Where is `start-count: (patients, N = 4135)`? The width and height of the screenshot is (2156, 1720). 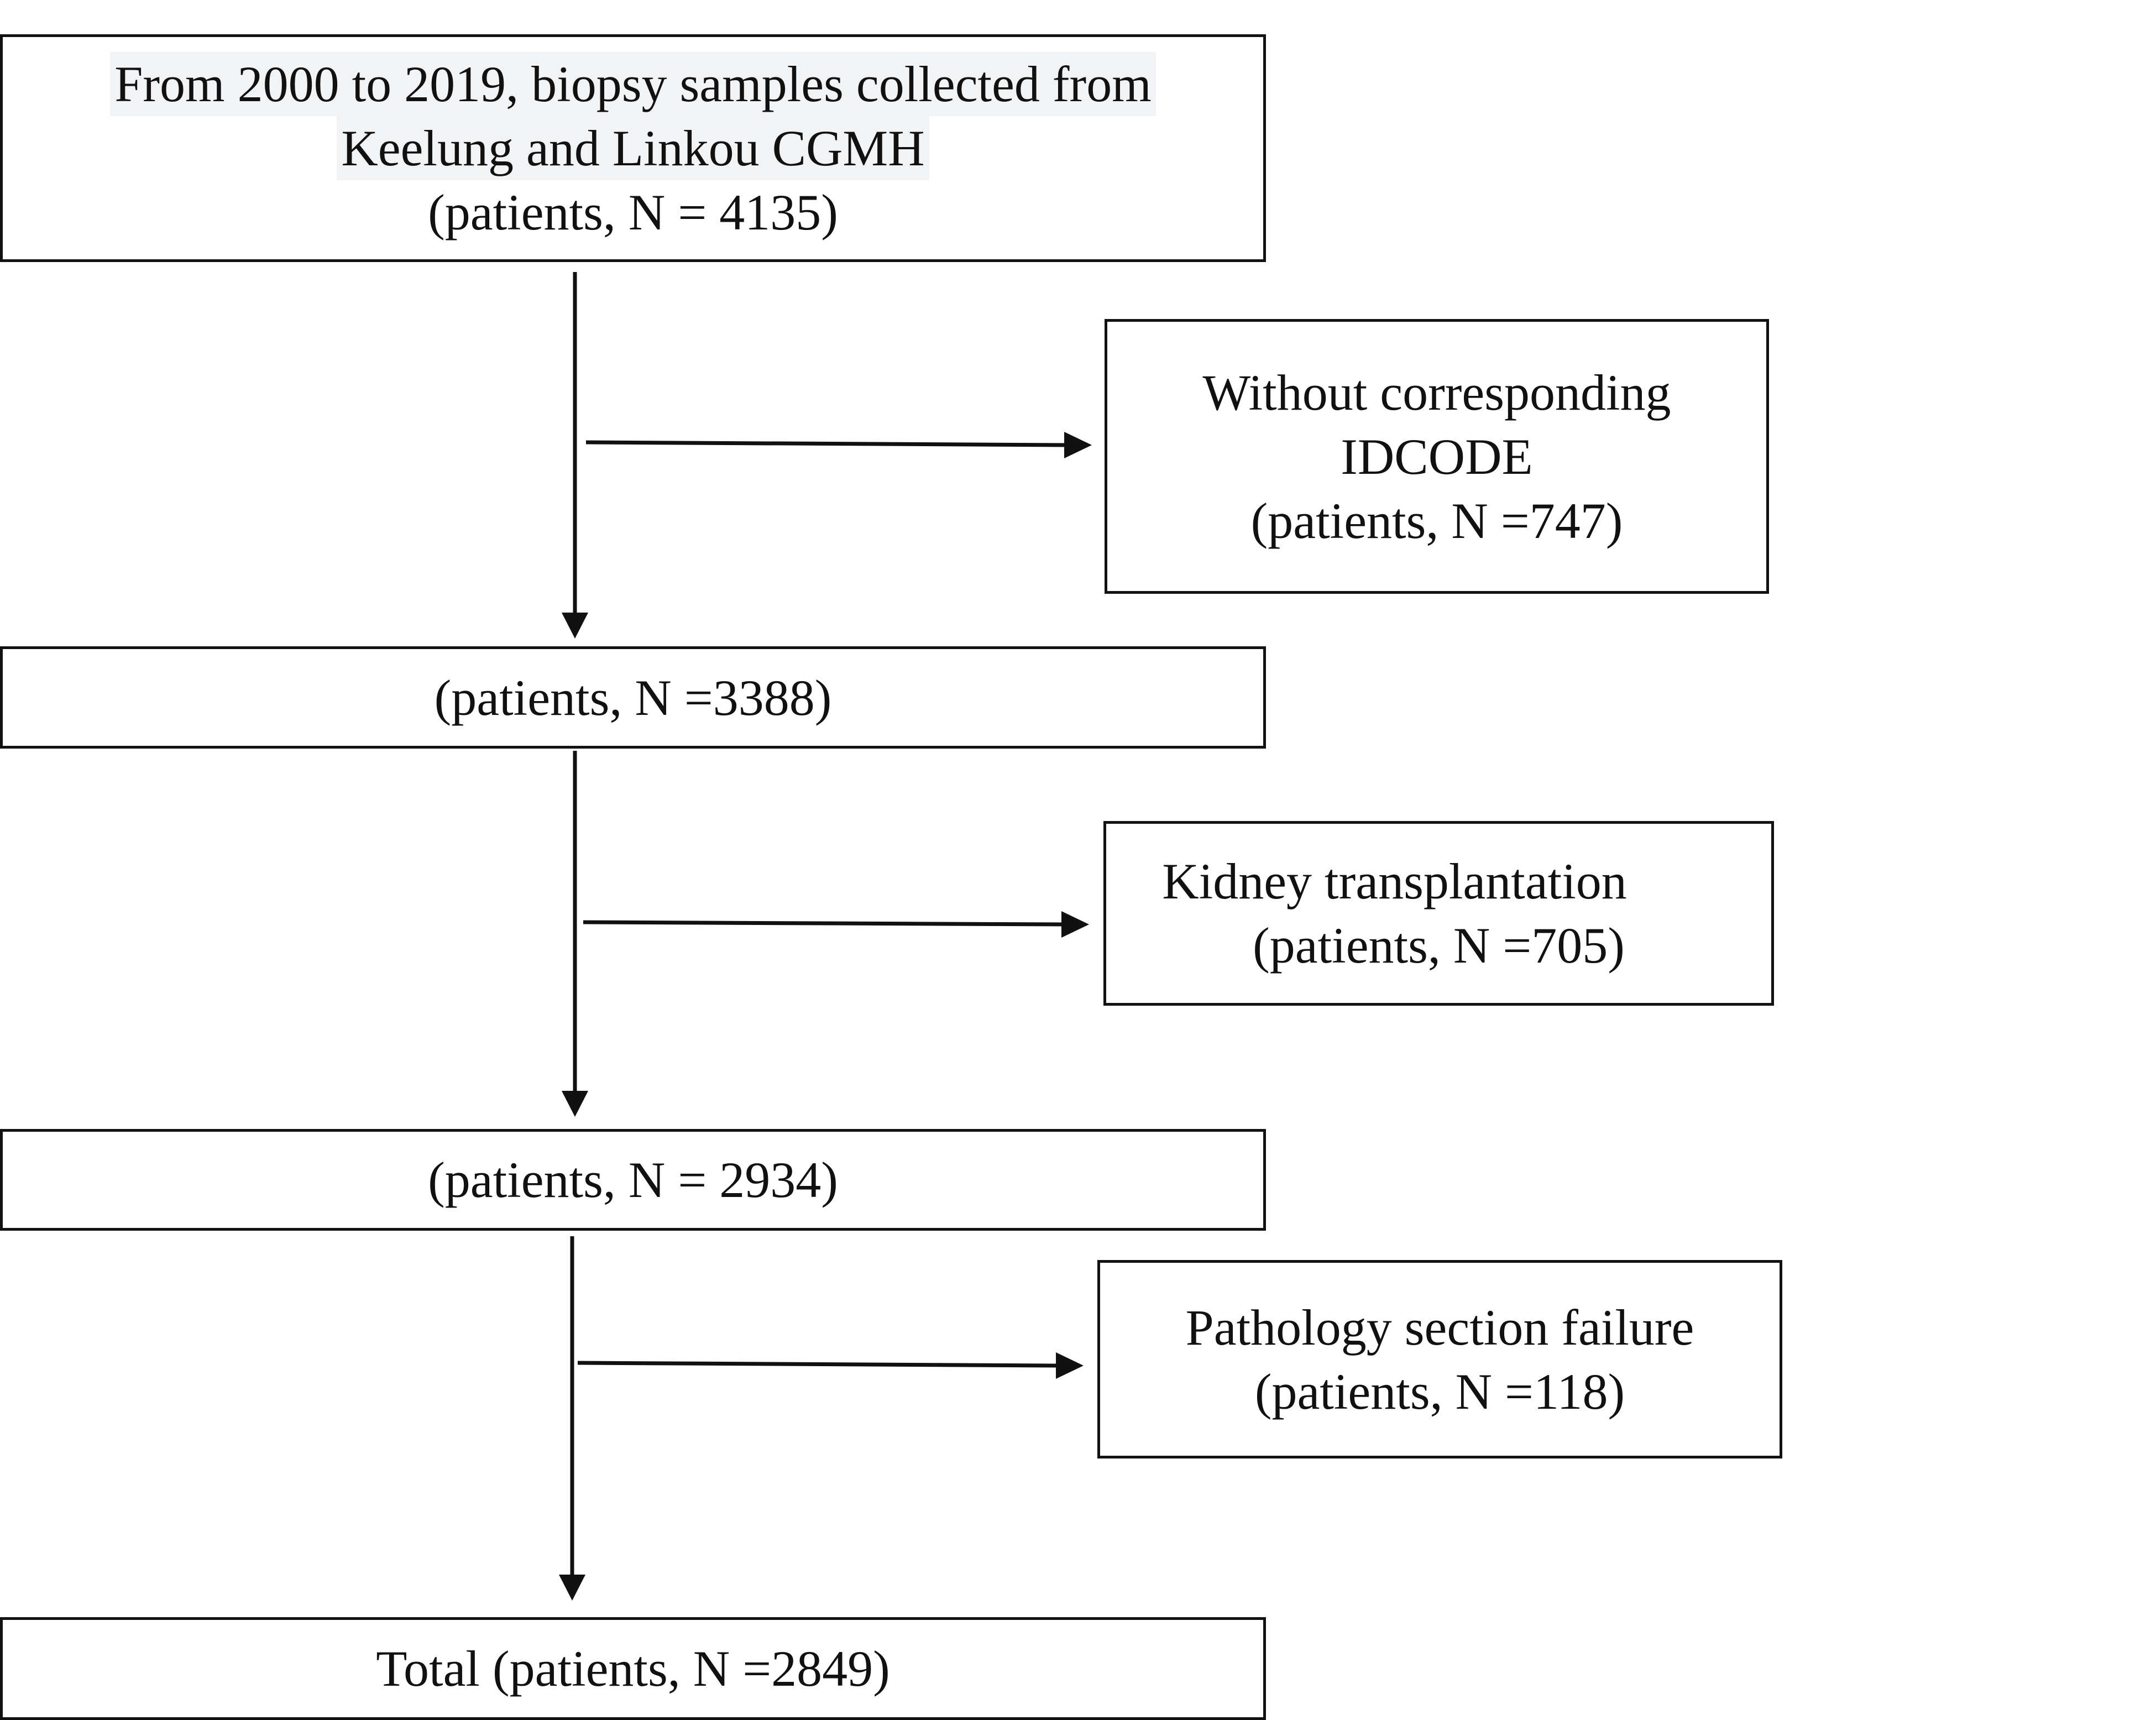 start-count: (patients, N = 4135) is located at coordinates (633, 212).